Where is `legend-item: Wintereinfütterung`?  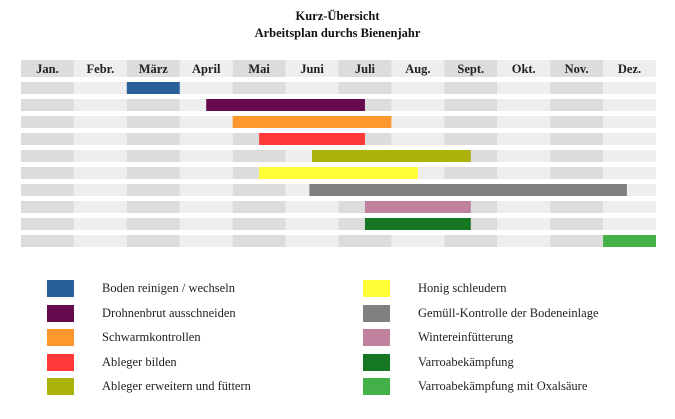 legend-item: Wintereinfütterung is located at coordinates (438, 337).